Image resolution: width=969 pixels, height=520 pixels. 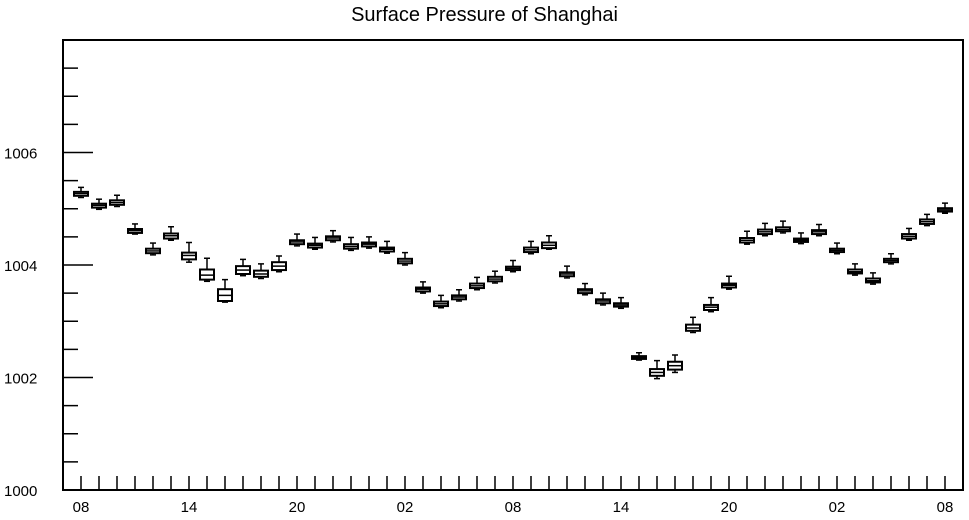 I want to click on y-tick-label: 1002, so click(x=20, y=379).